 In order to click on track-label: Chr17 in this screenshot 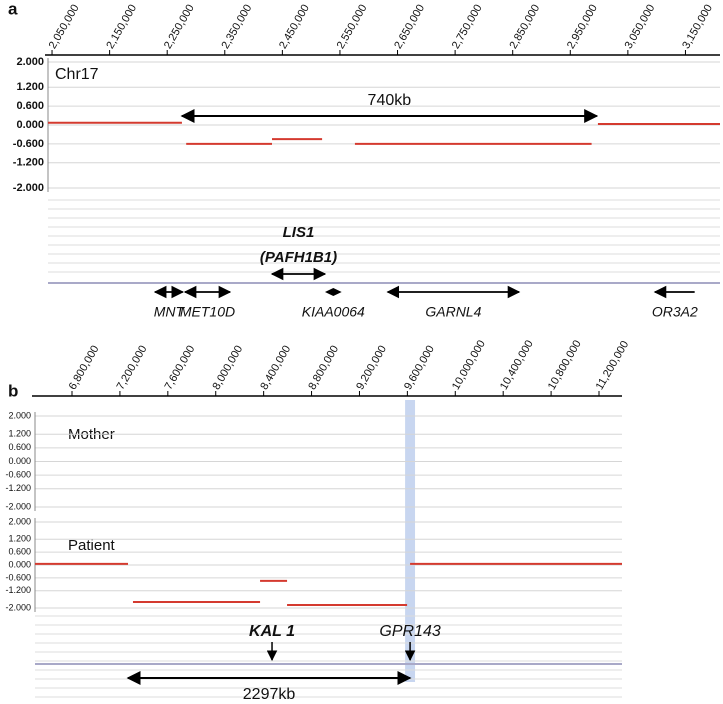, I will do `click(77, 74)`.